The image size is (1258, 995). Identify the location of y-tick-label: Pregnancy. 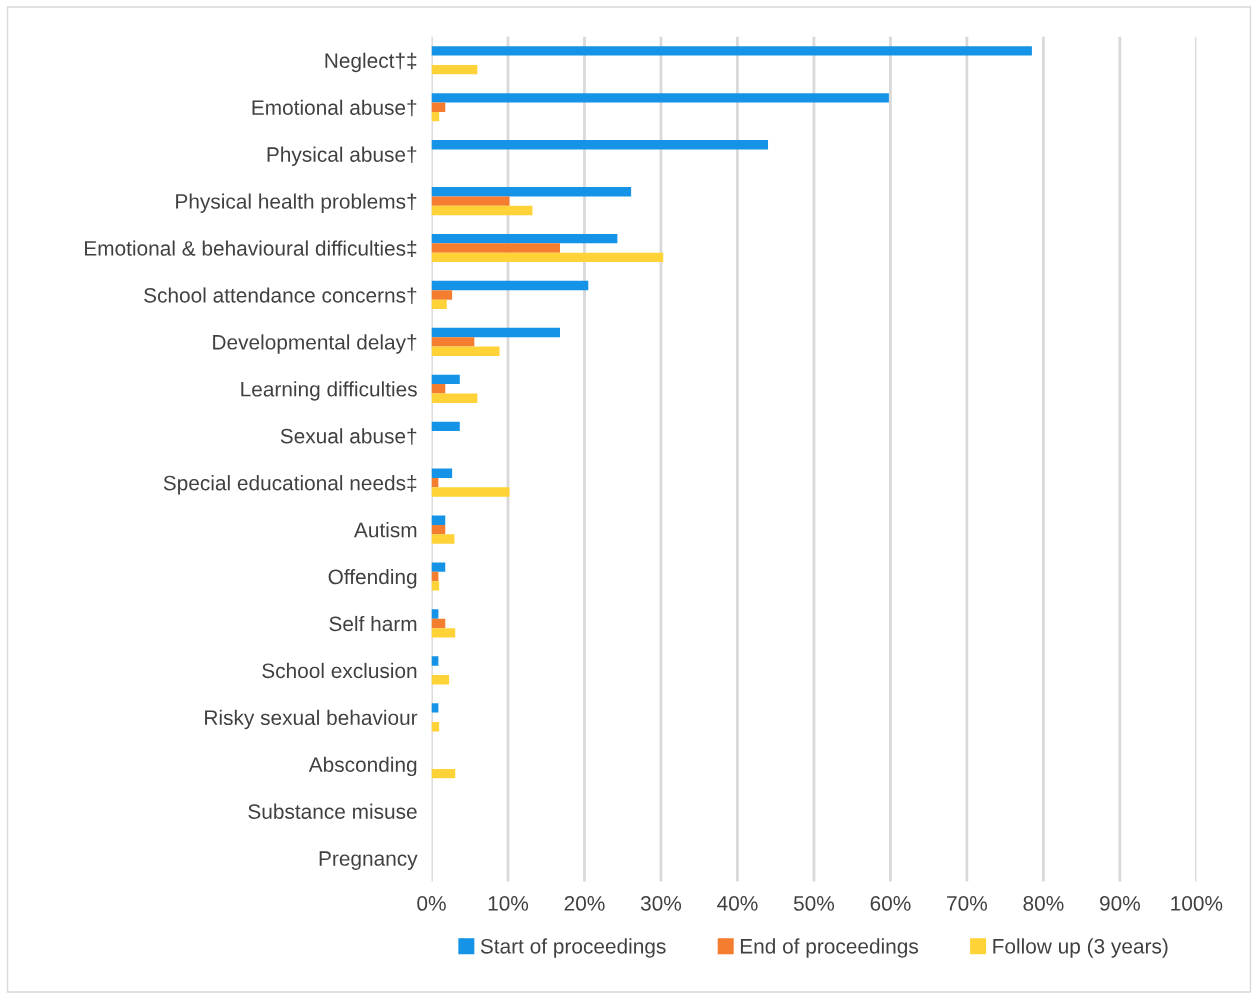
(368, 860).